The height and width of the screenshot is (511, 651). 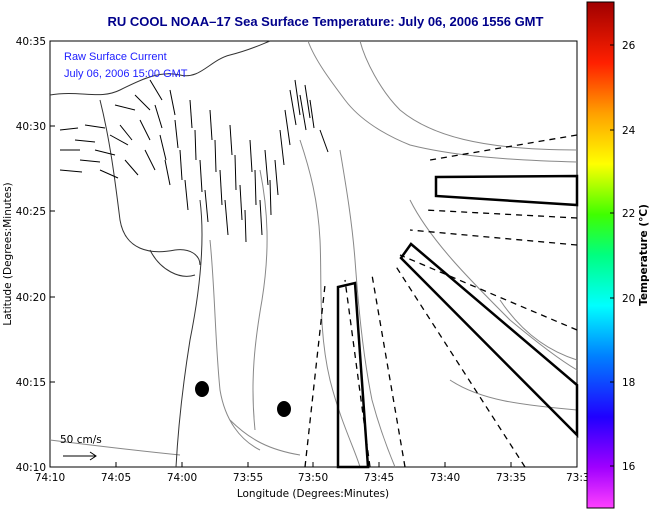 What do you see at coordinates (31, 127) in the screenshot?
I see `ytick-label: 40:30` at bounding box center [31, 127].